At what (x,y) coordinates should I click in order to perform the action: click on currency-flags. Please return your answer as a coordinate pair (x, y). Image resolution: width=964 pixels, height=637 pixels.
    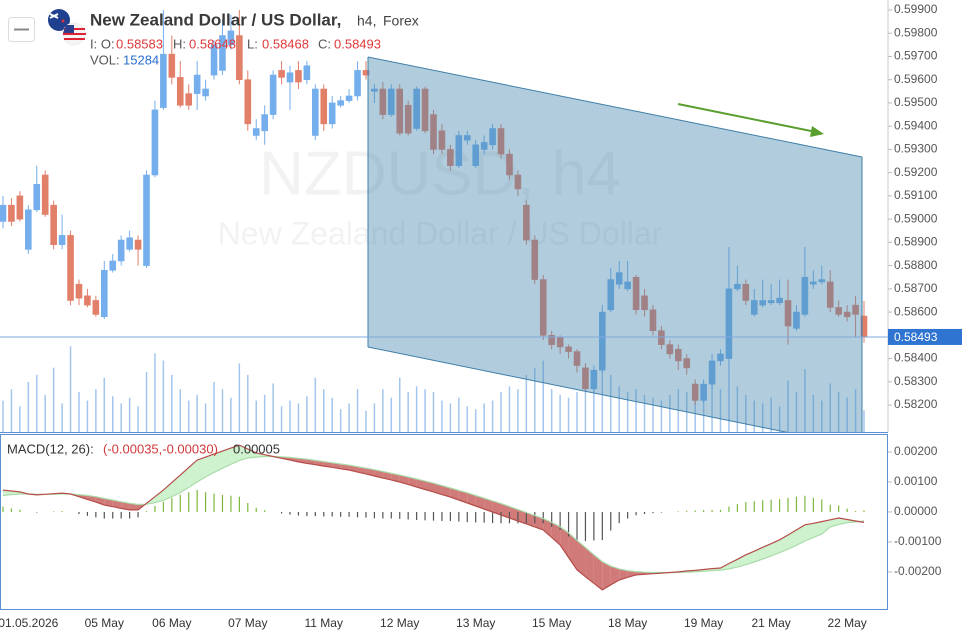
    Looking at the image, I should click on (67, 27).